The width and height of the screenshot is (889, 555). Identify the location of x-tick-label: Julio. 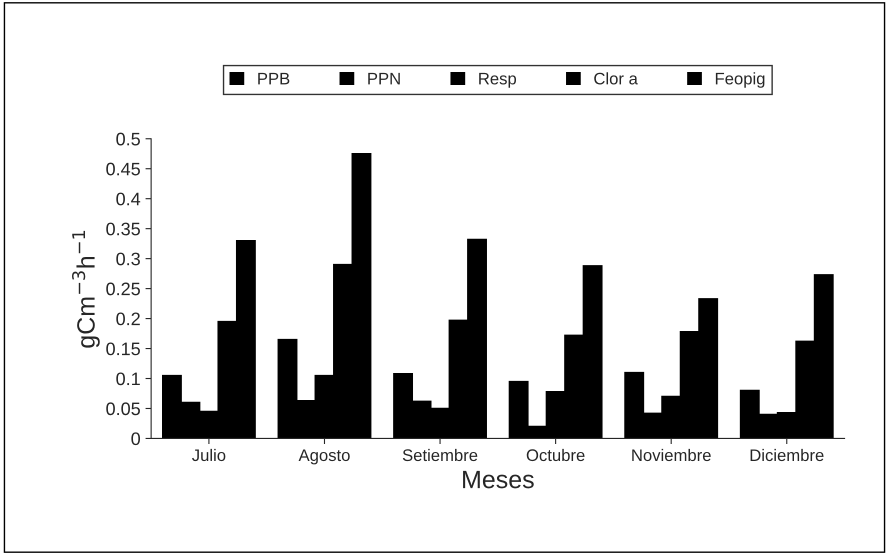
(209, 455).